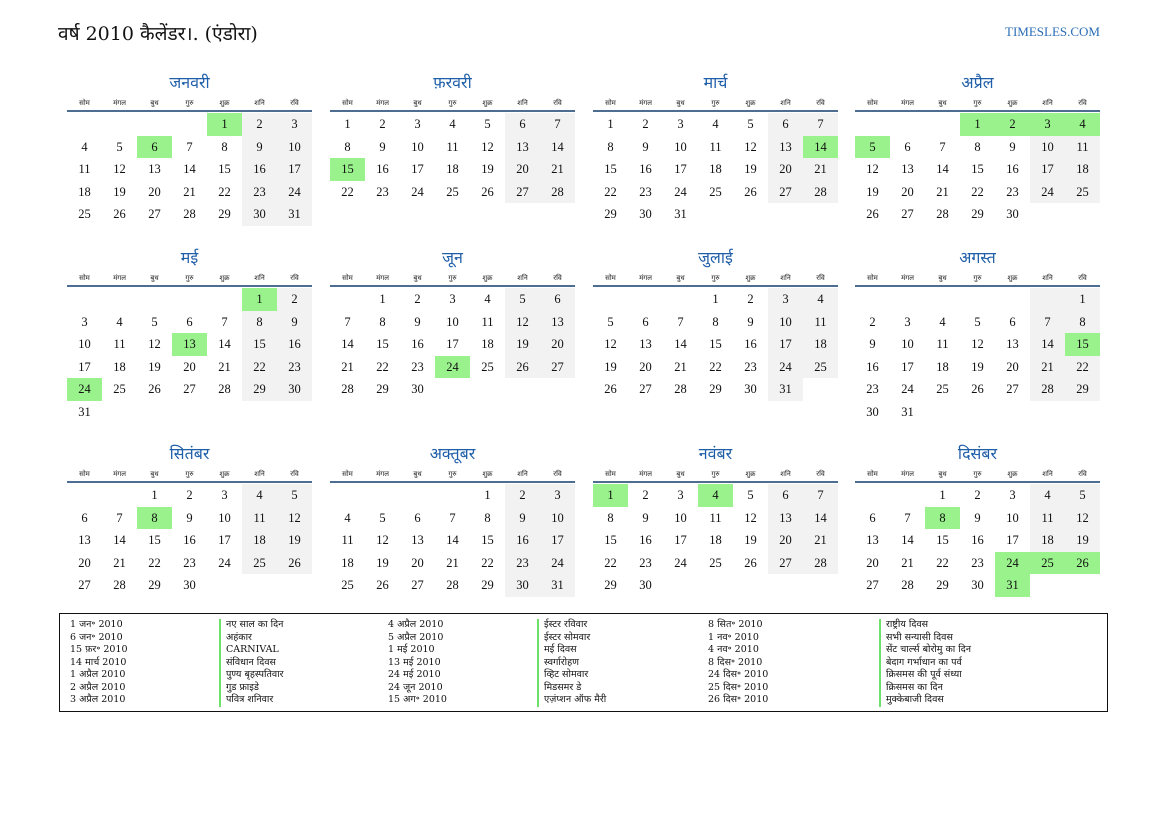 The height and width of the screenshot is (827, 1169). I want to click on holiday-date: 25 दिस॰ 2010, so click(738, 687).